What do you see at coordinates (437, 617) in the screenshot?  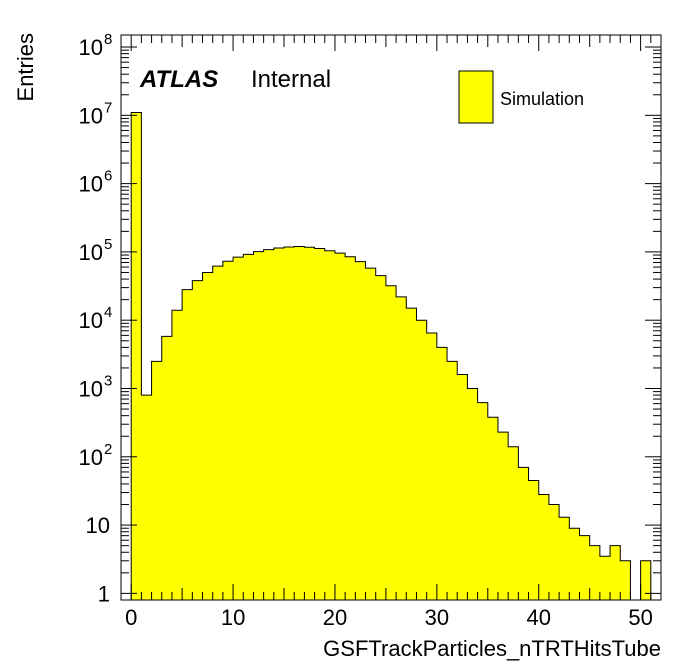 I see `x-tick-label: 30` at bounding box center [437, 617].